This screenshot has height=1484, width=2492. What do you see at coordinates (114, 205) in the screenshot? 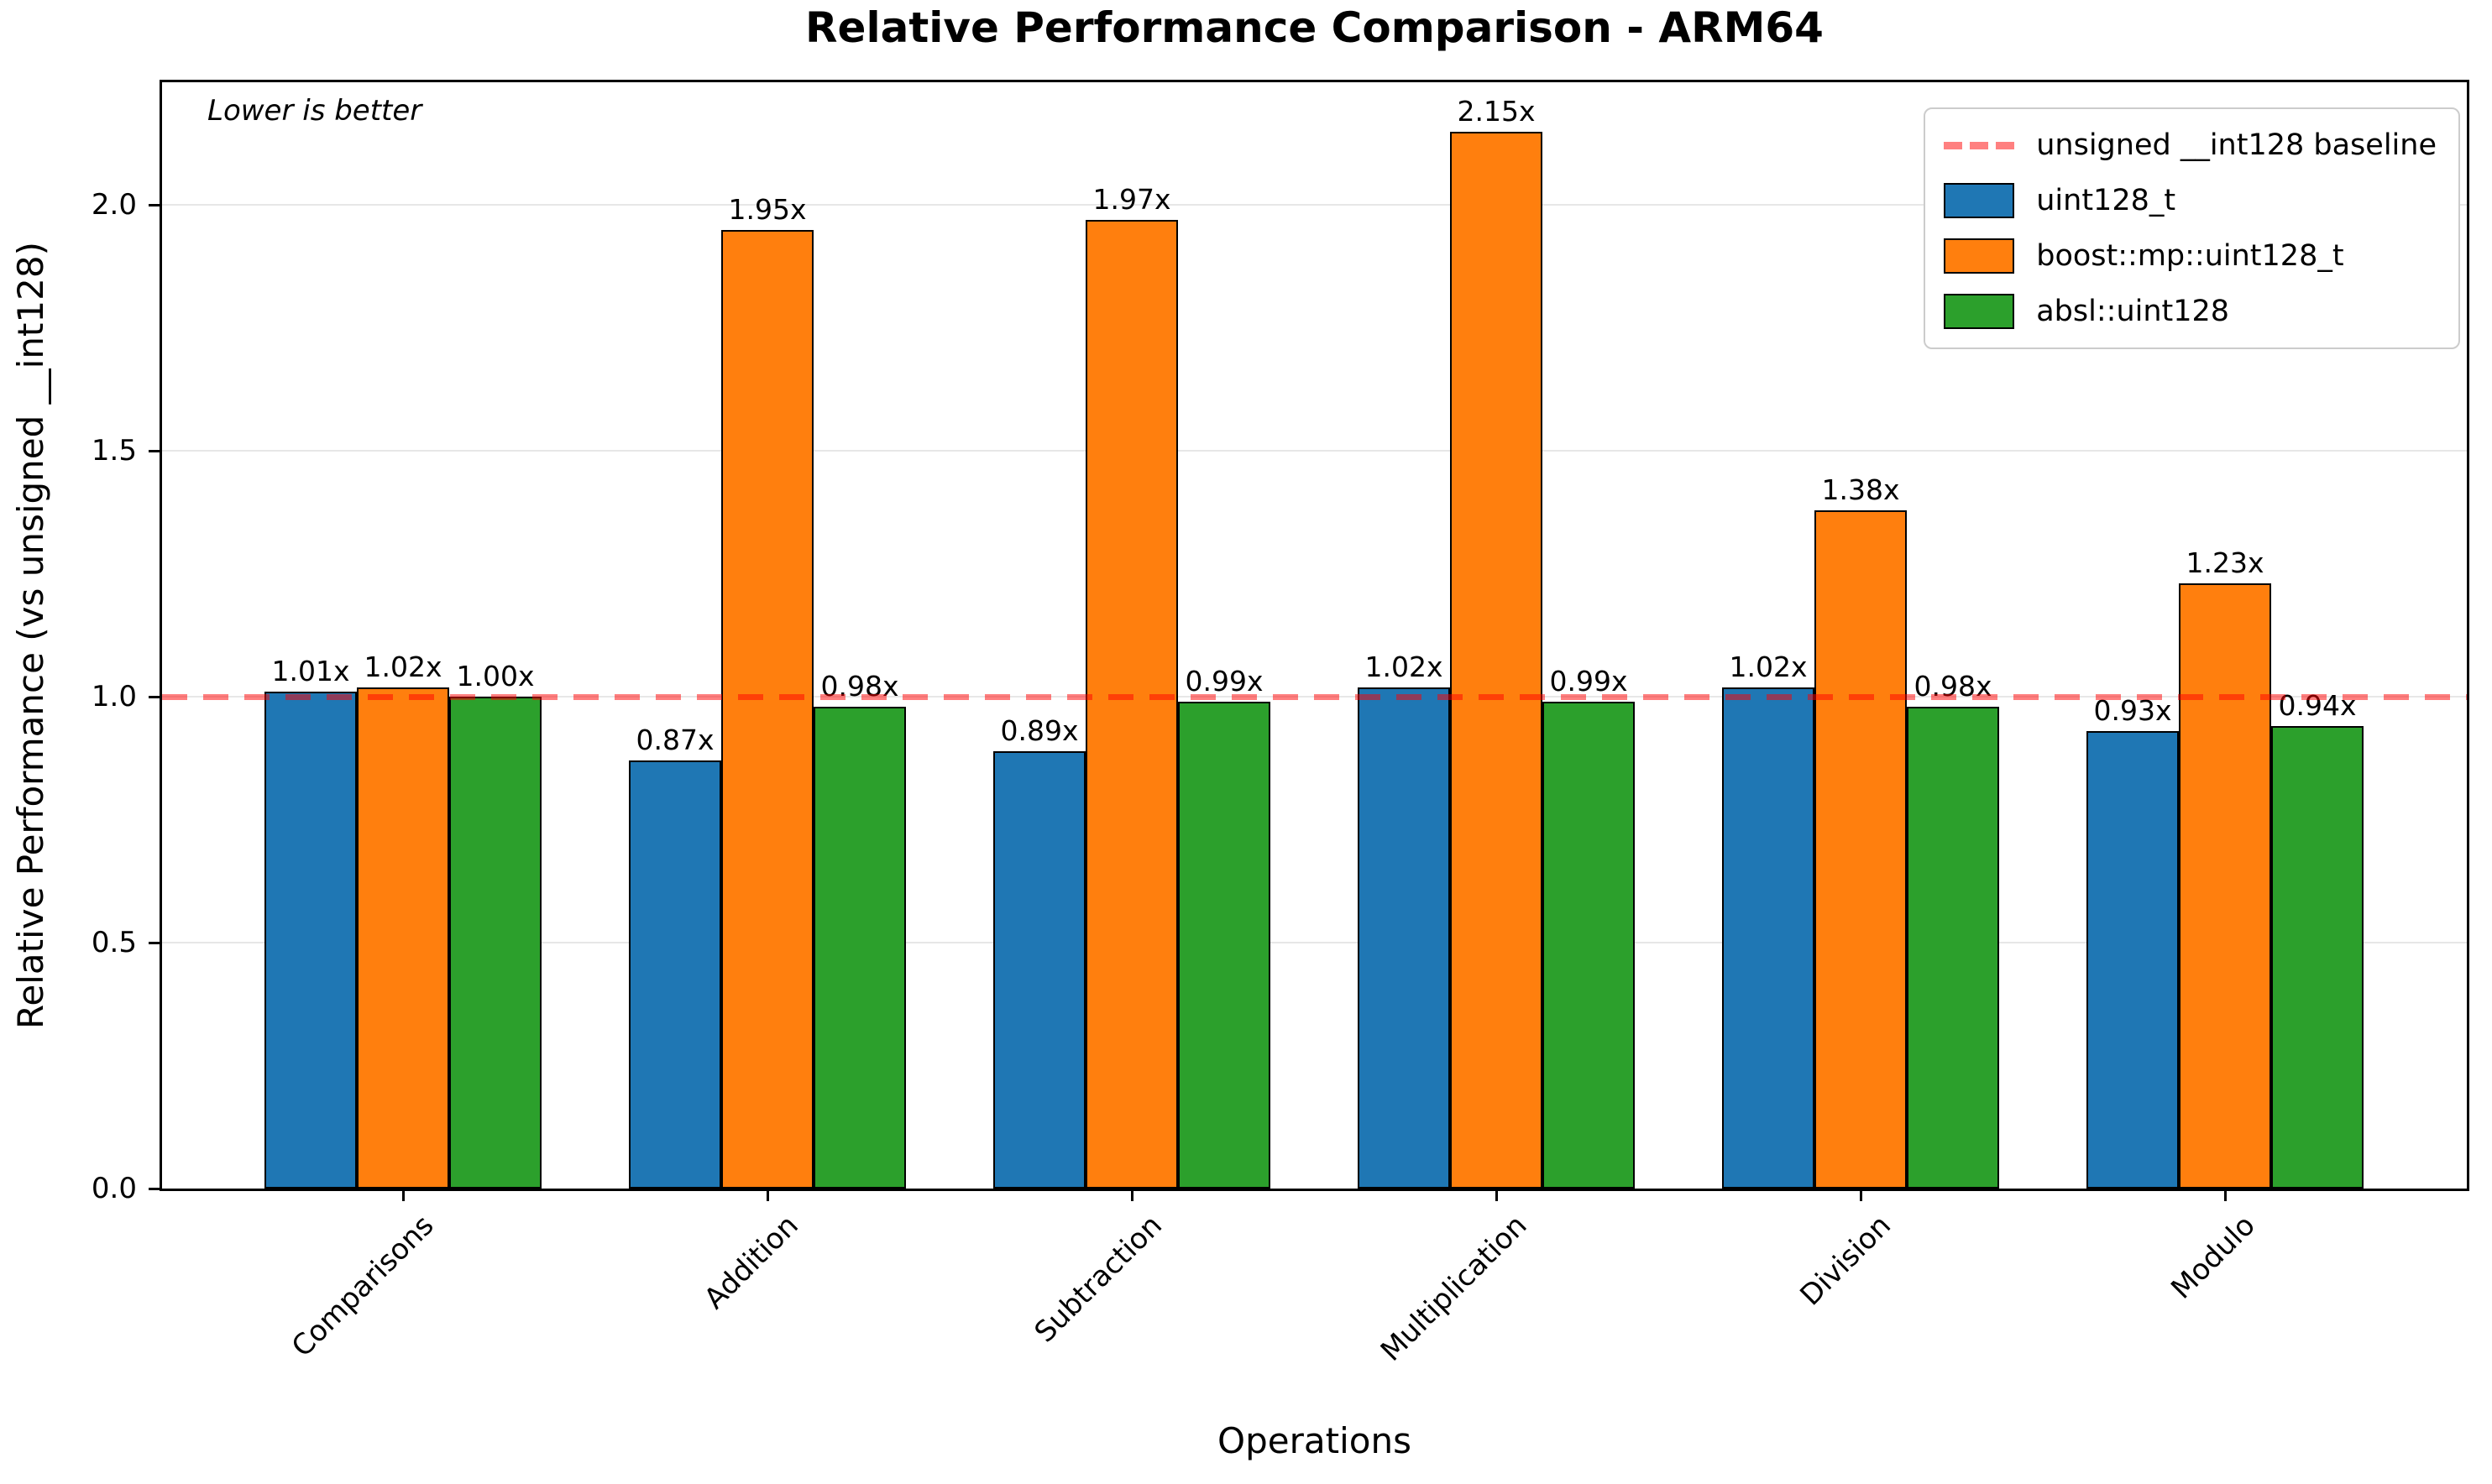
I see `y-tick-label-2.0: 2.0` at bounding box center [114, 205].